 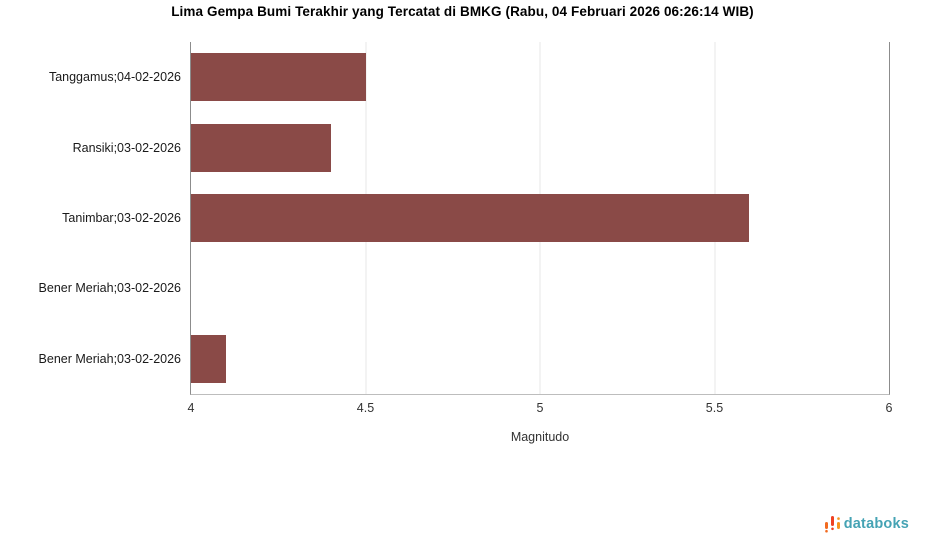 What do you see at coordinates (889, 408) in the screenshot?
I see `x-tick-label: 6` at bounding box center [889, 408].